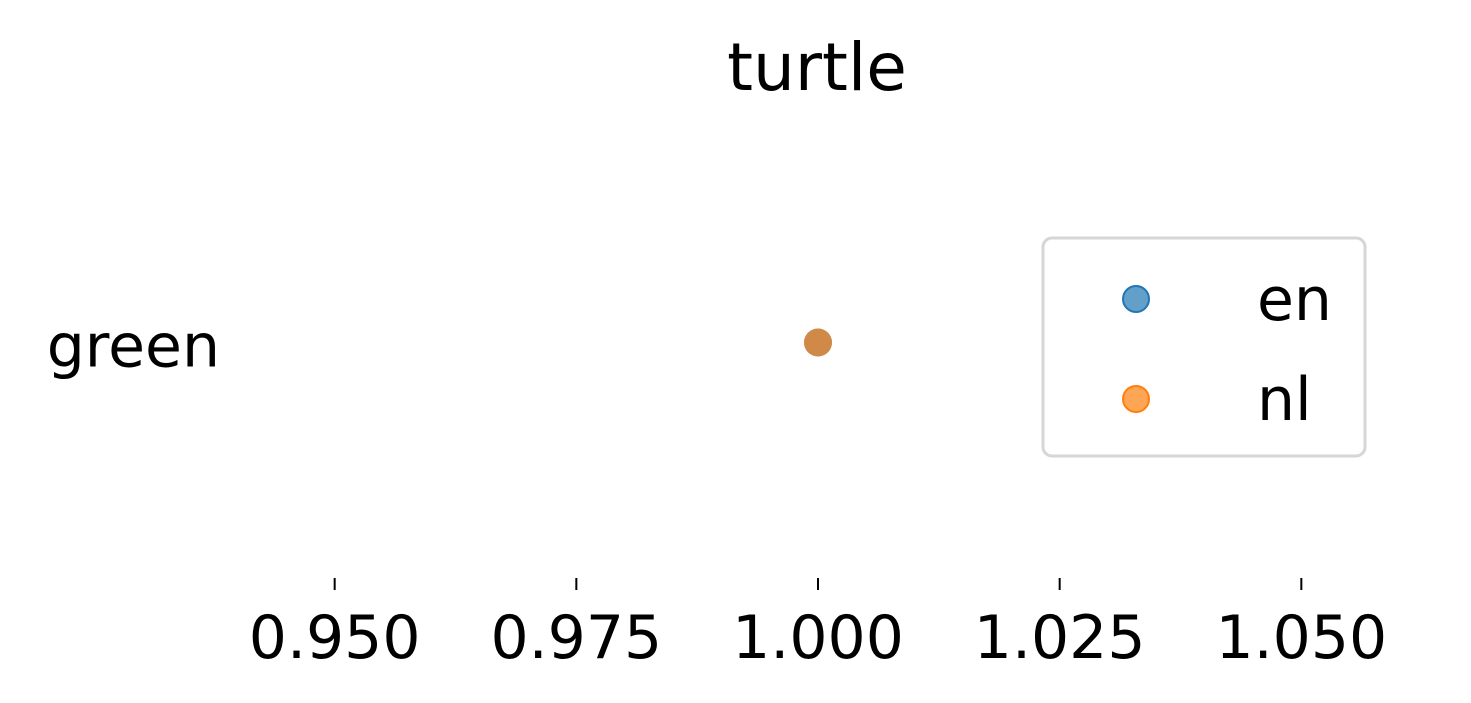  What do you see at coordinates (1136, 399) in the screenshot?
I see `legend-marker-nl` at bounding box center [1136, 399].